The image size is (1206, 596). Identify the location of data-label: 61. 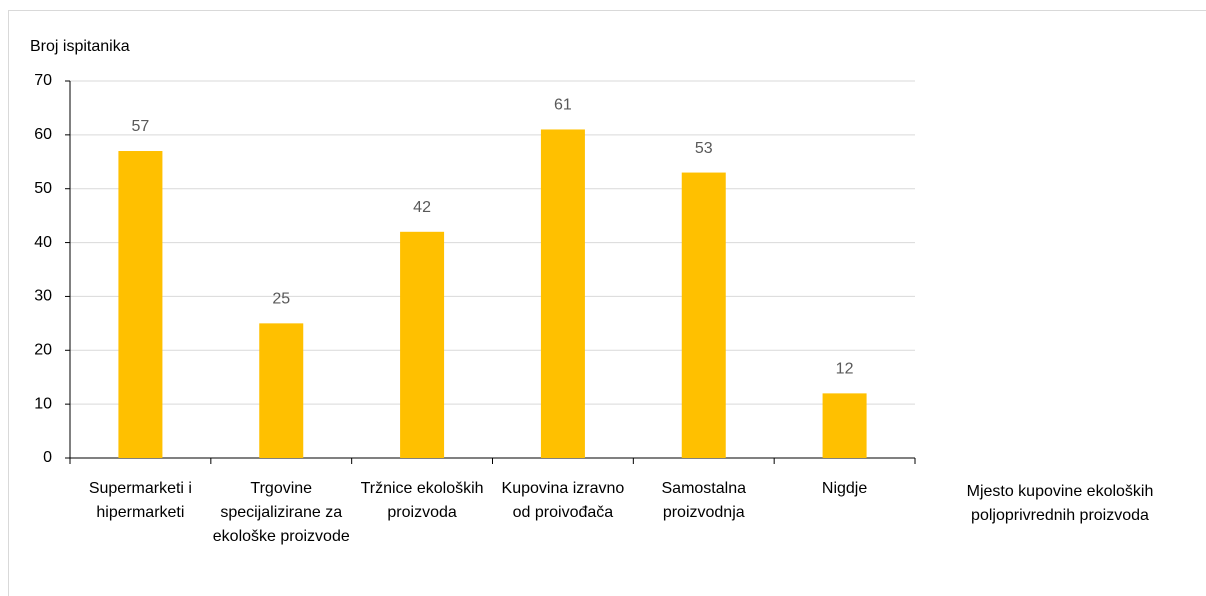
(563, 105).